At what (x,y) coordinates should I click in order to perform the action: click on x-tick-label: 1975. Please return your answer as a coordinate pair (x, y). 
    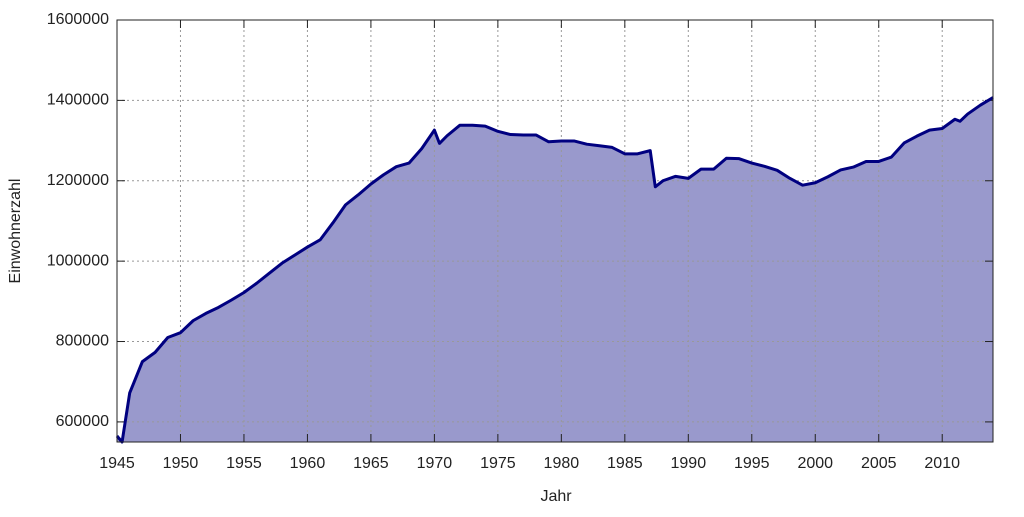
    Looking at the image, I should click on (498, 463).